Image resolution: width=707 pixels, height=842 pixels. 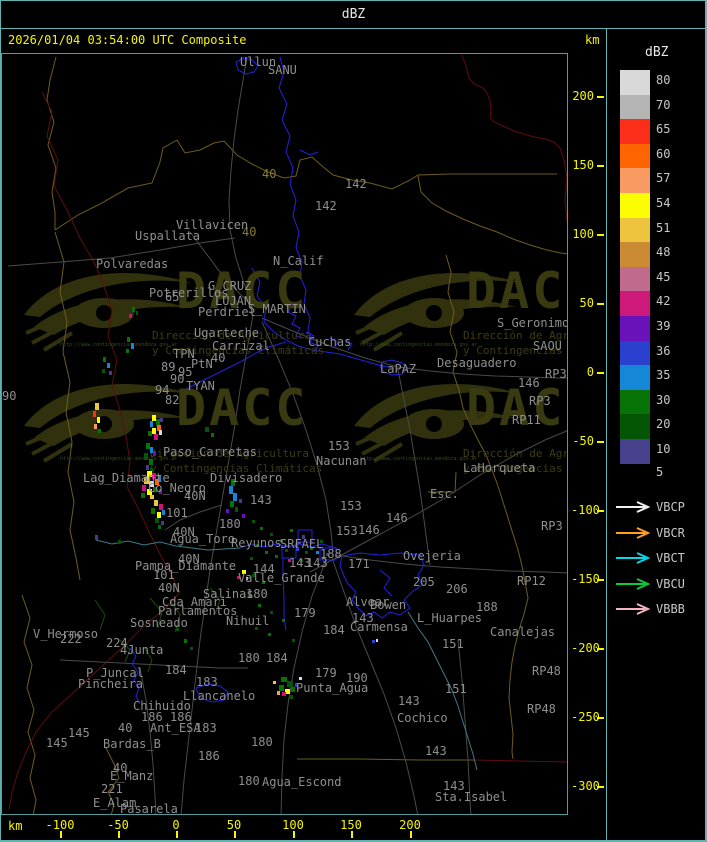 I want to click on watermark-line1: Dirección de Agricultura, so click(x=229, y=453).